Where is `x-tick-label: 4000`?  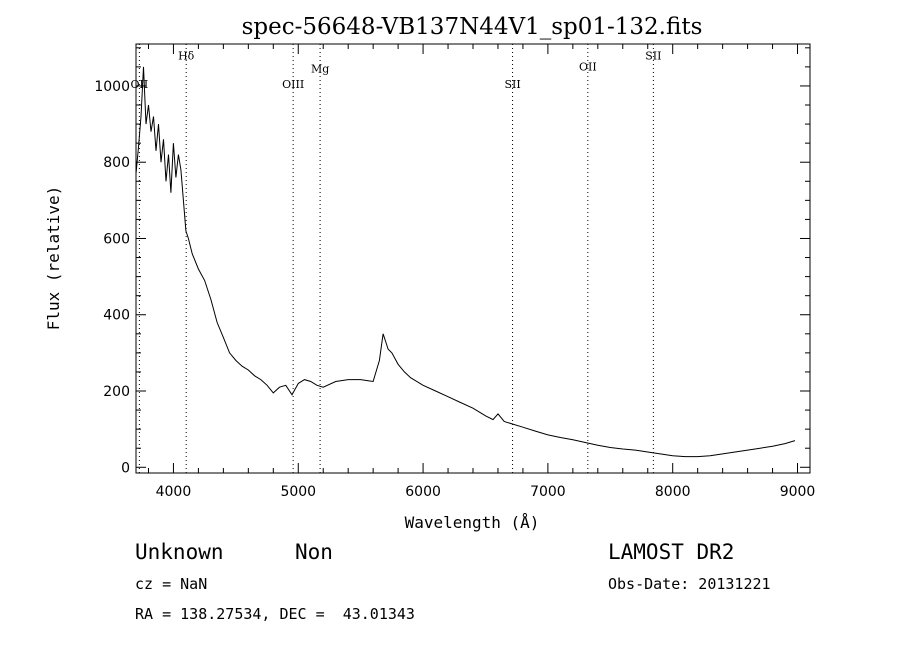
x-tick-label: 4000 is located at coordinates (174, 492).